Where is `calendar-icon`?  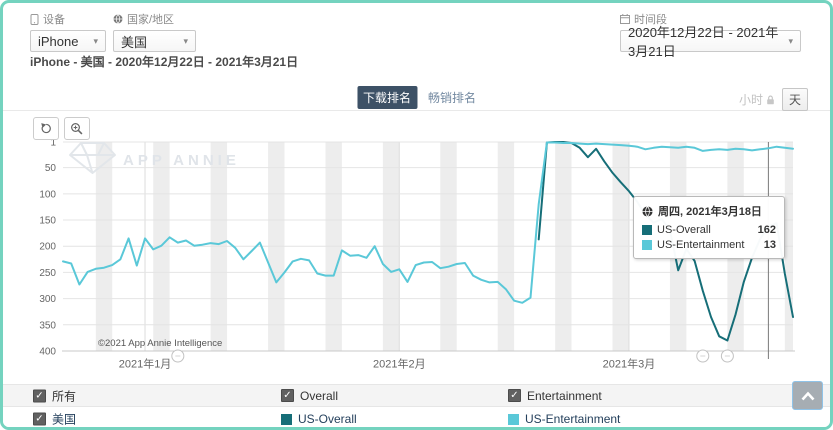
calendar-icon is located at coordinates (625, 19).